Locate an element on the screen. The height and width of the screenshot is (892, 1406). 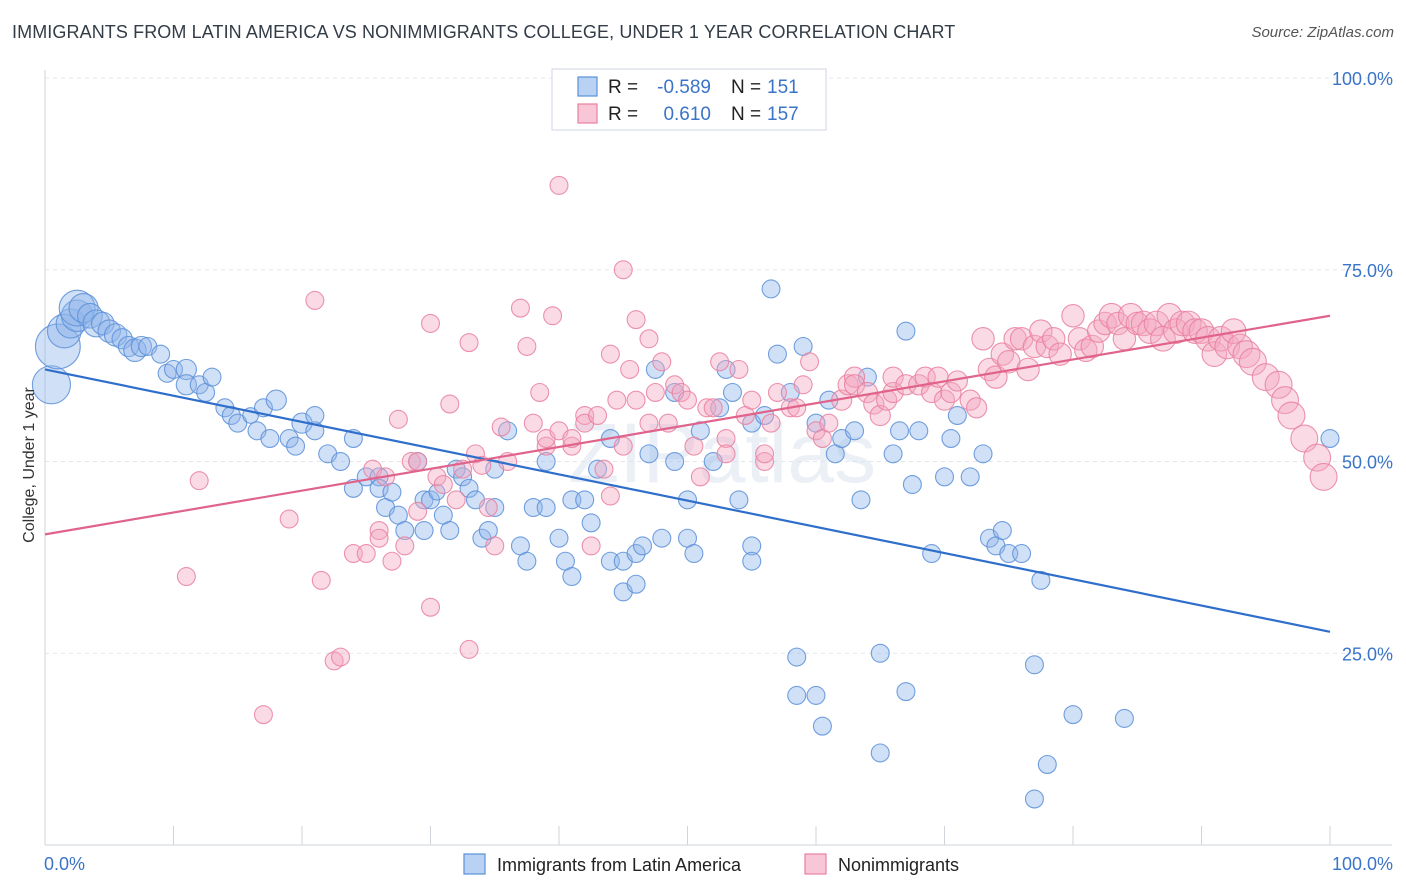
stats-r-value-1: 0.610 is located at coordinates (687, 114).